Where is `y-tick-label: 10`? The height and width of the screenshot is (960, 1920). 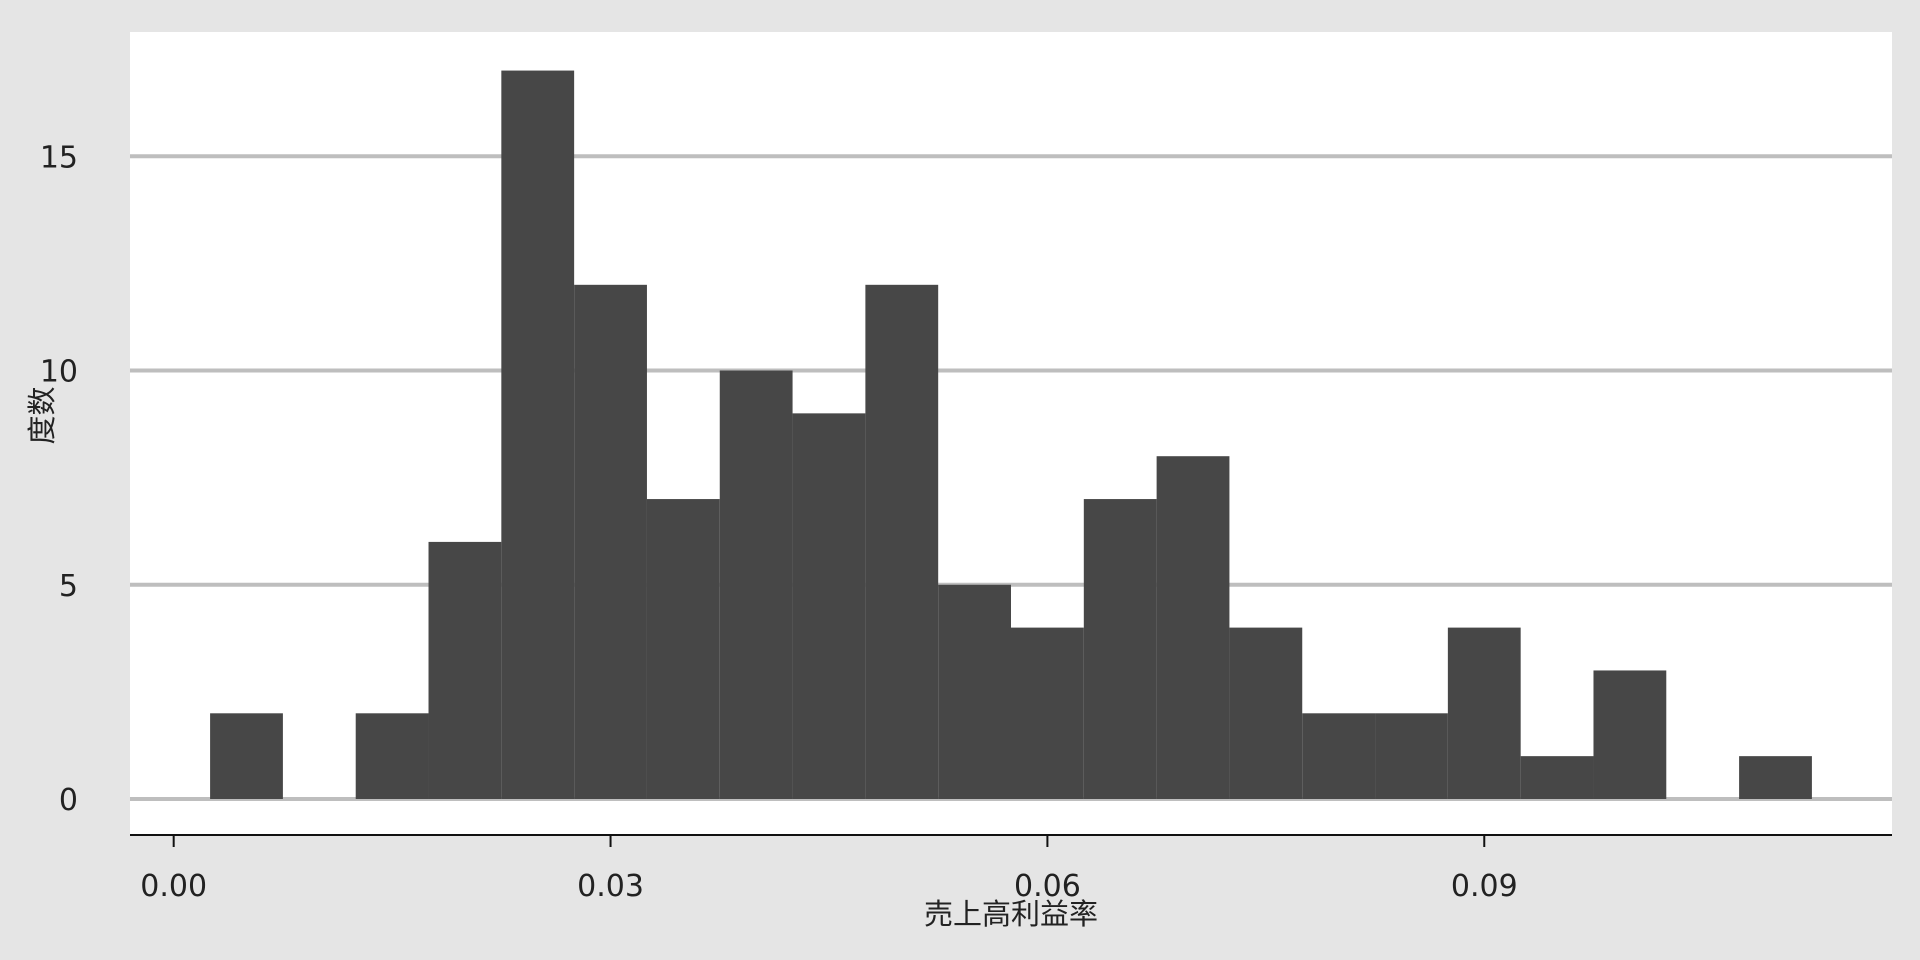
y-tick-label: 10 is located at coordinates (59, 372).